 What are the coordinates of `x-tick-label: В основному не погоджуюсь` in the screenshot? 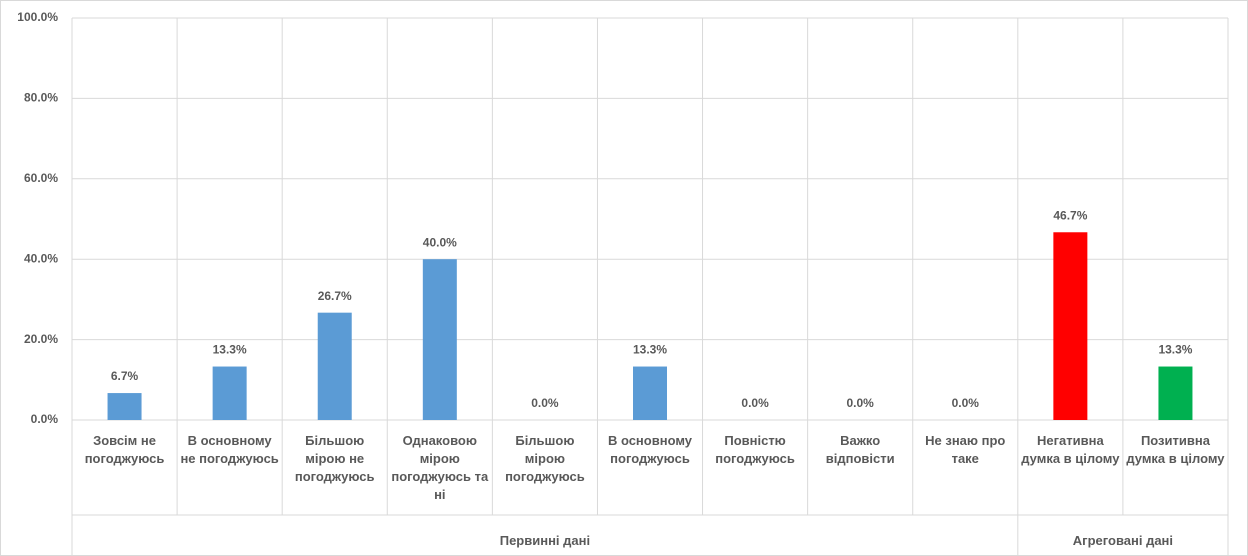 It's located at (229, 449).